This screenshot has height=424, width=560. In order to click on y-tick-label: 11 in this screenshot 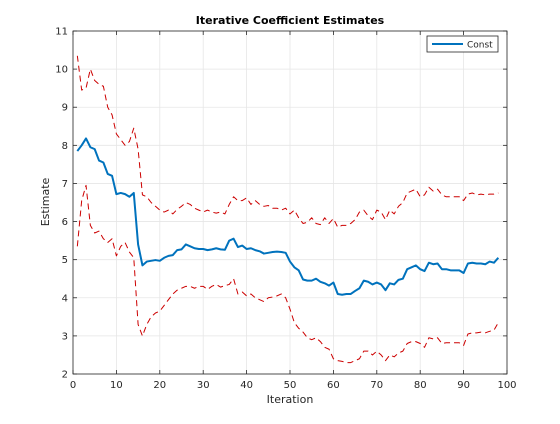, I will do `click(61, 32)`.